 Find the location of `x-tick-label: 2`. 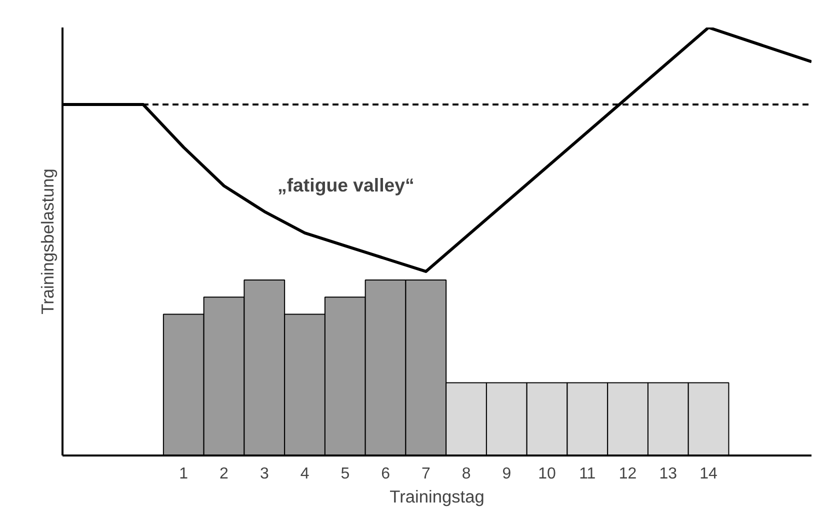

x-tick-label: 2 is located at coordinates (224, 474).